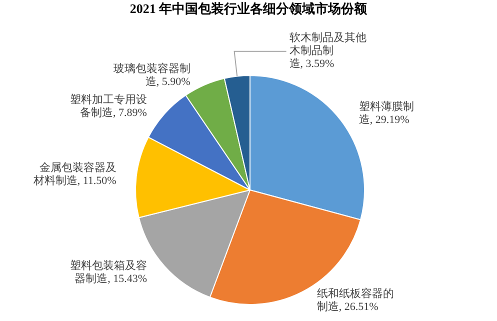 The width and height of the screenshot is (497, 321). What do you see at coordinates (74, 175) in the screenshot?
I see `slice-label: 金属包装容器及材料制造, 11.50%` at bounding box center [74, 175].